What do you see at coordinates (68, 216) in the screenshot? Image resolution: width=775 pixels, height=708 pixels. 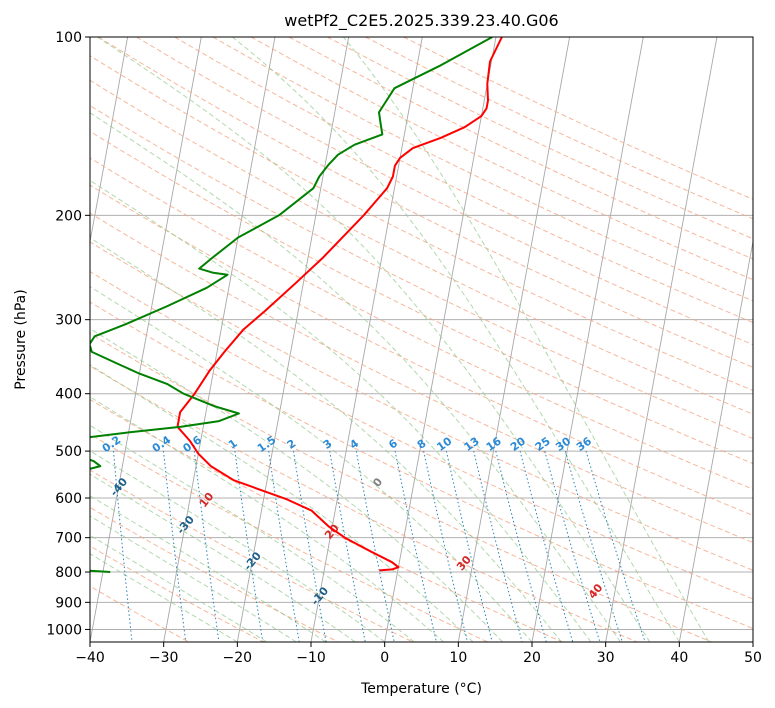 I see `y-tick-label: 200` at bounding box center [68, 216].